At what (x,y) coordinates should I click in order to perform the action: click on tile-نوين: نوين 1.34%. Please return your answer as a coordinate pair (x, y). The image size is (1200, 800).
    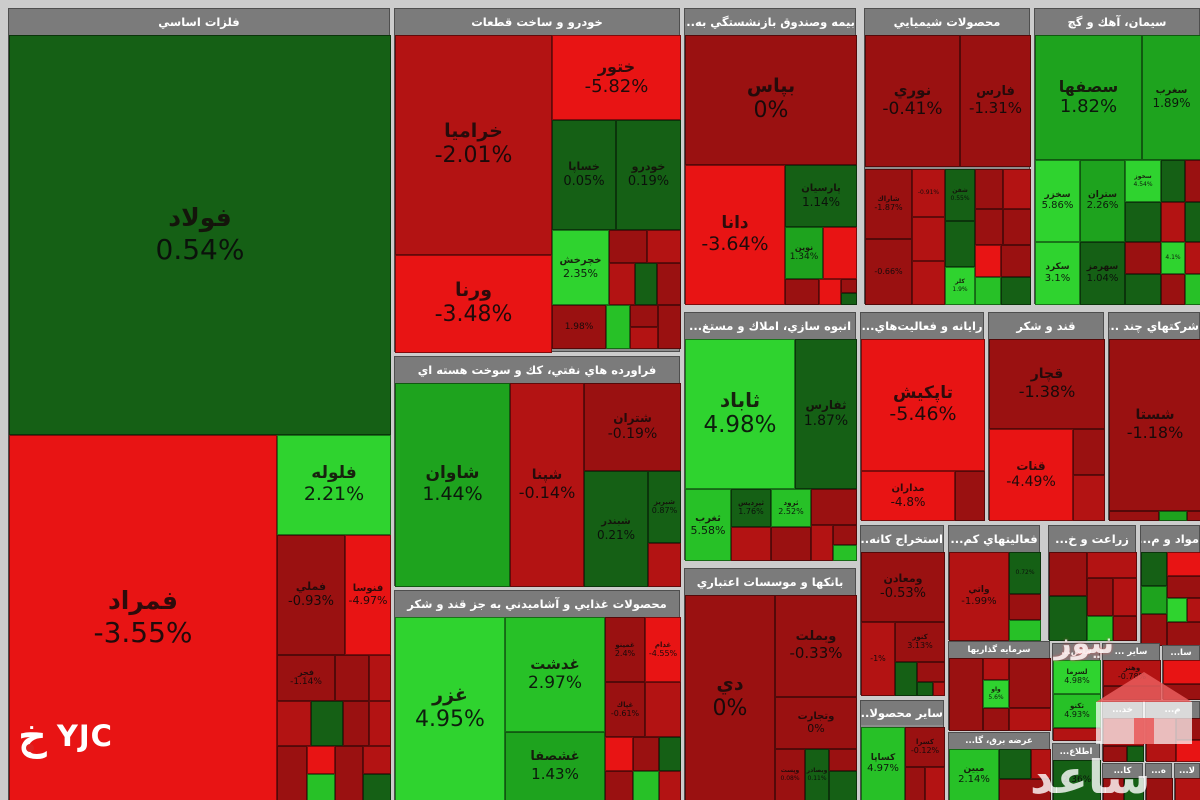
    Looking at the image, I should click on (804, 253).